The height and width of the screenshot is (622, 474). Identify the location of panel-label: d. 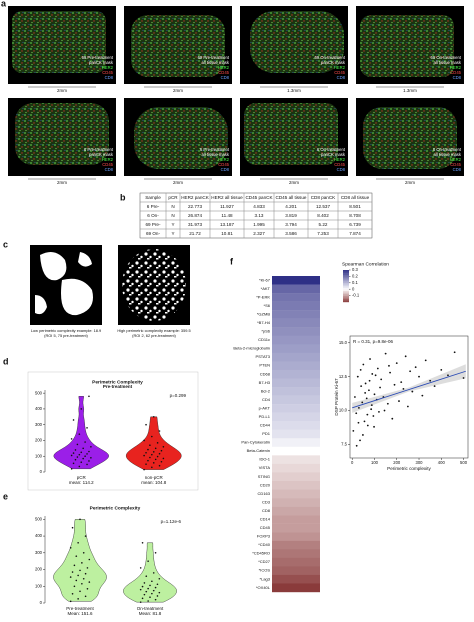
(6, 361).